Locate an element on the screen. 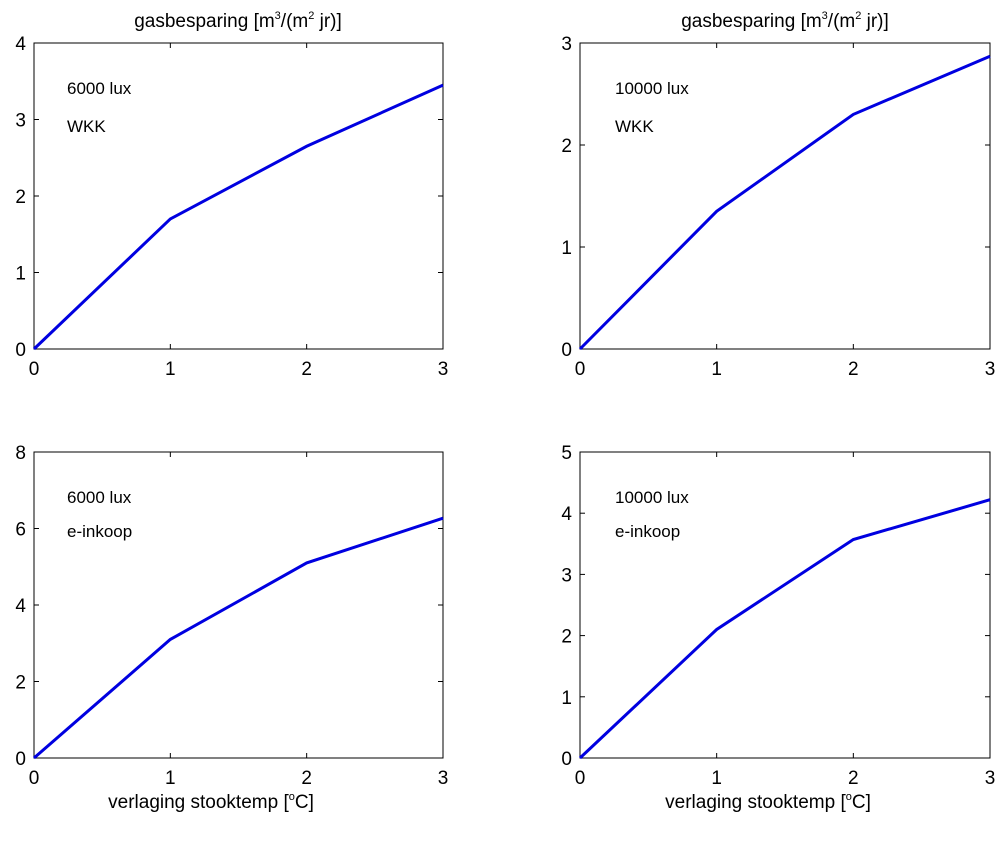  y-tick-label: 5 is located at coordinates (566, 453).